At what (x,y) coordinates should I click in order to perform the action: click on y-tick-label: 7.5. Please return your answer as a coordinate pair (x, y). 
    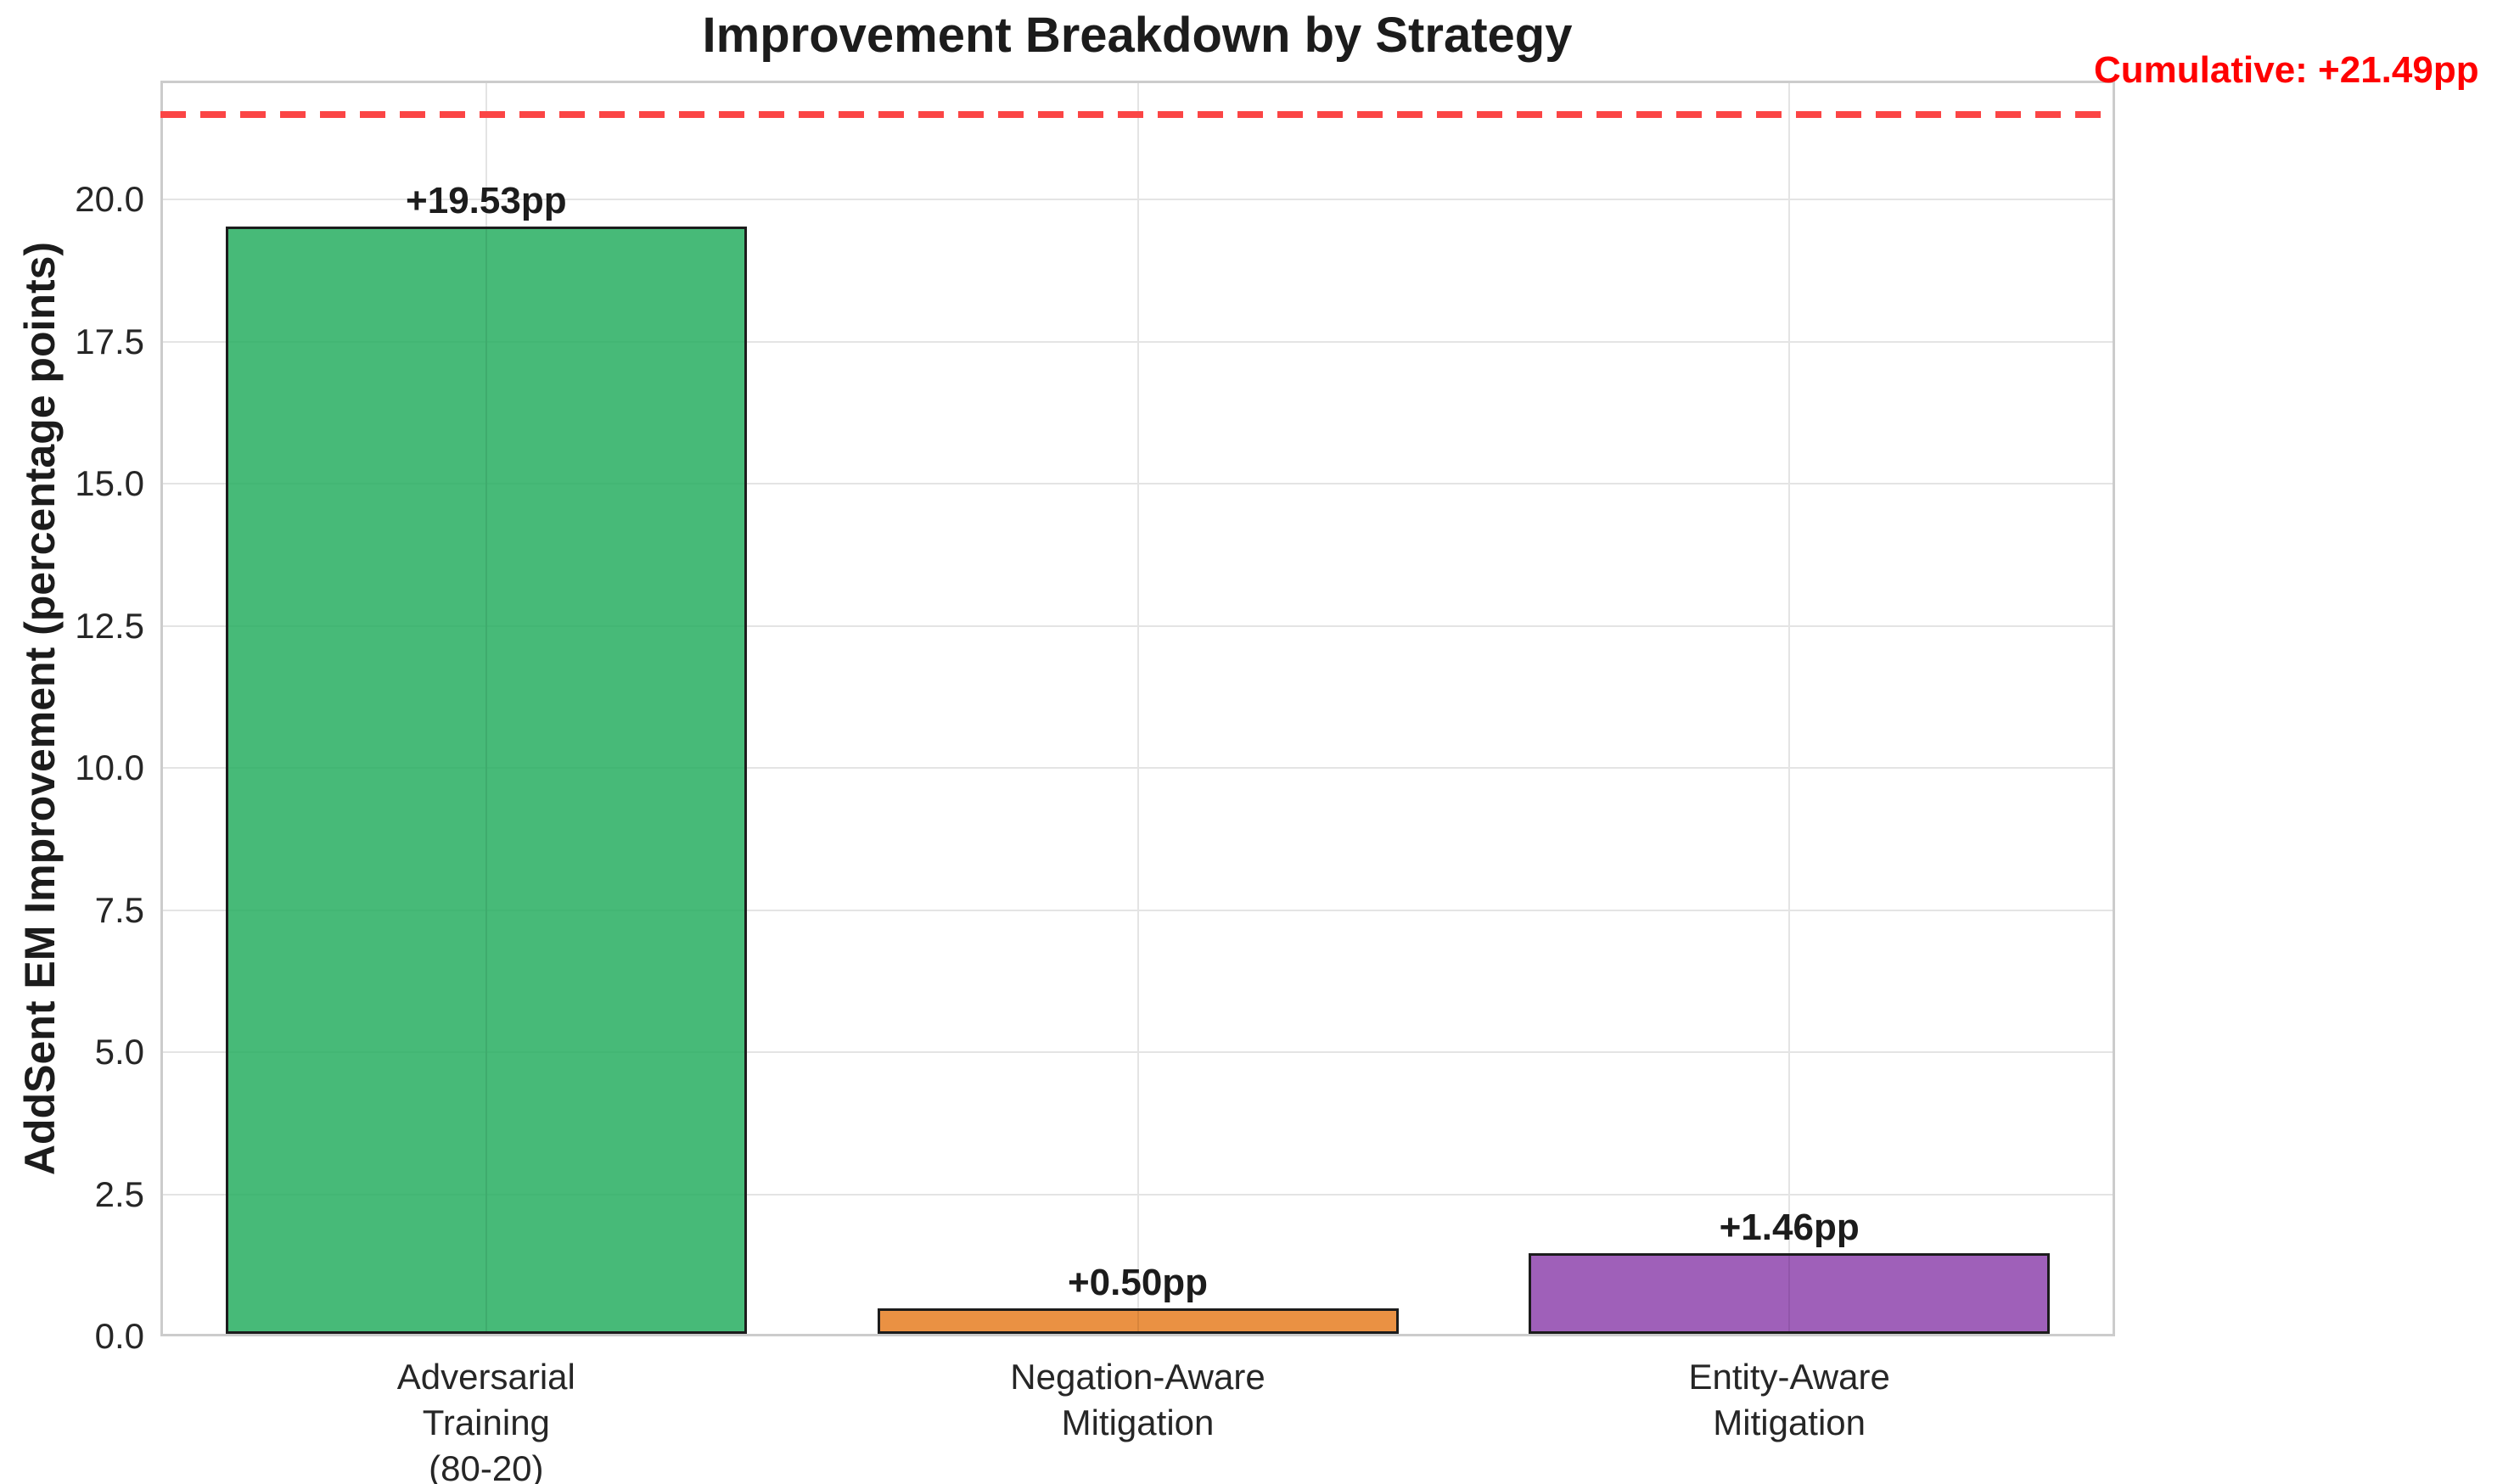
    Looking at the image, I should click on (119, 909).